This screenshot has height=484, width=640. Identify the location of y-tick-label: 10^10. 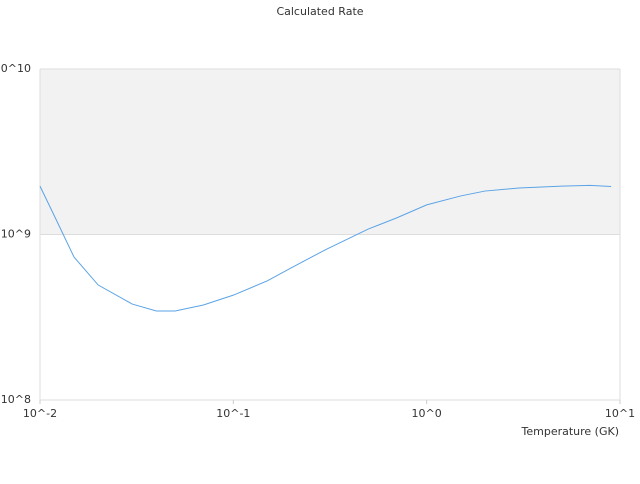
(15, 68).